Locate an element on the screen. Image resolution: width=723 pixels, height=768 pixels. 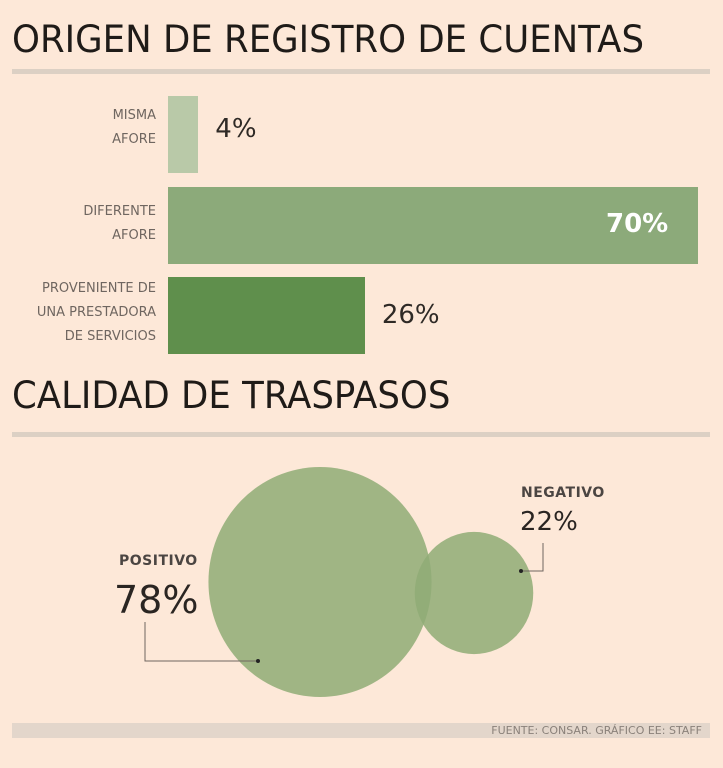
leader-dot-positivo is located at coordinates (258, 661).